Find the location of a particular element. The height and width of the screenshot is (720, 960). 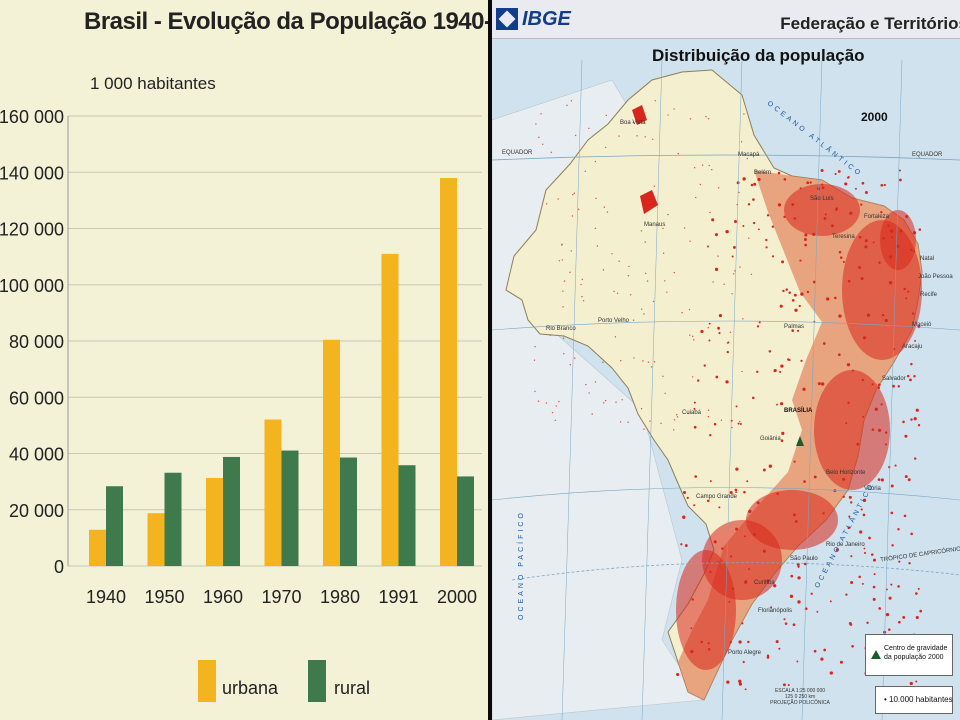

bar-rural-2000 is located at coordinates (465, 521).